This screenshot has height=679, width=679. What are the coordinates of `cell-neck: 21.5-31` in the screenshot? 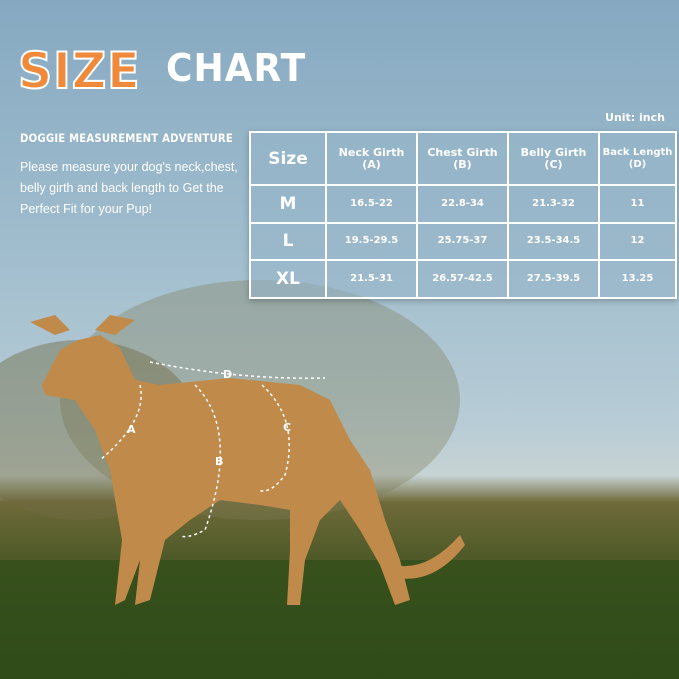 It's located at (371, 279).